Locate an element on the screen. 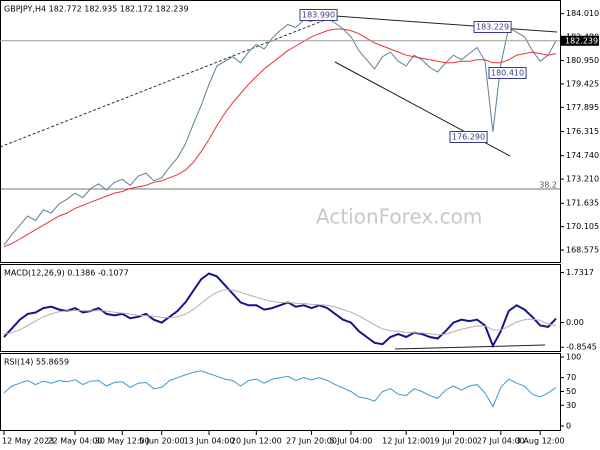 The height and width of the screenshot is (450, 600). x-tick-label: 19 Jul 20:00 is located at coordinates (453, 441).